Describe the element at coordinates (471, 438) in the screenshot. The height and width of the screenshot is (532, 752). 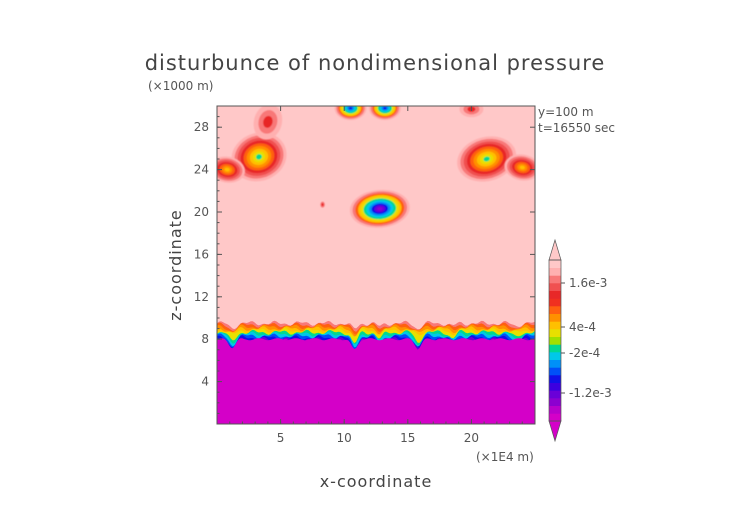
I see `x-tick-label: 20` at that location.